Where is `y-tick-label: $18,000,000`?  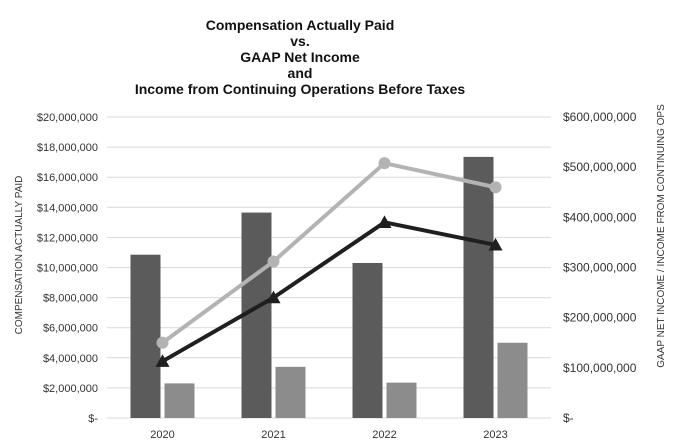
y-tick-label: $18,000,000 is located at coordinates (67, 148).